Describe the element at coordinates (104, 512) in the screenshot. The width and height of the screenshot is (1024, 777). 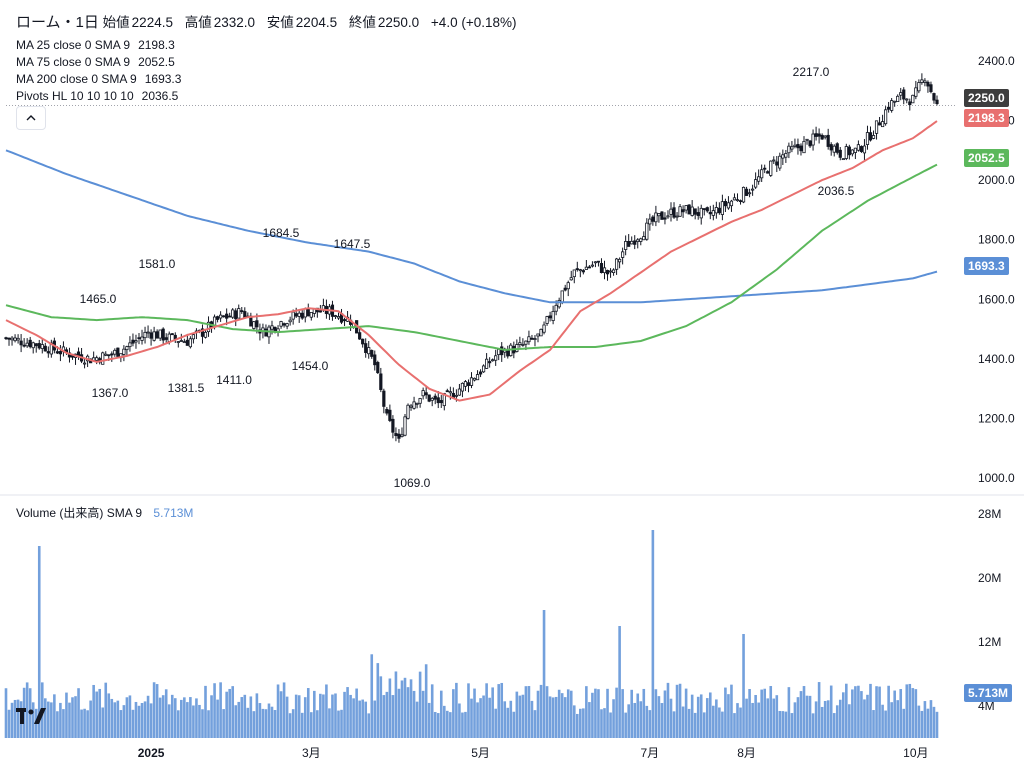
I see `volume-legend: Volume (出来高) SMA 9 5.713M` at that location.